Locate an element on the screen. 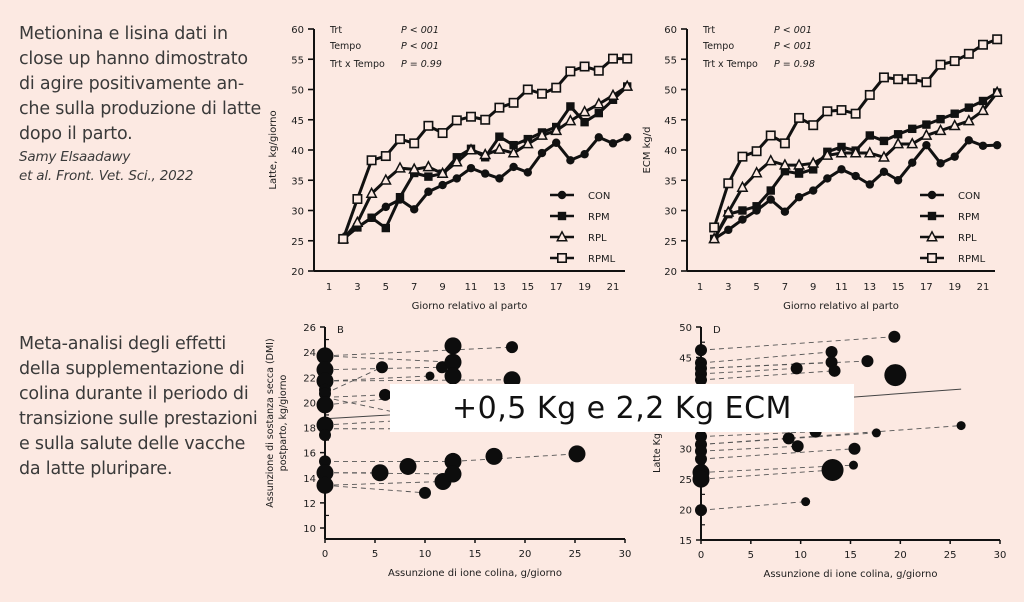  series-rpml is located at coordinates (485, 148).